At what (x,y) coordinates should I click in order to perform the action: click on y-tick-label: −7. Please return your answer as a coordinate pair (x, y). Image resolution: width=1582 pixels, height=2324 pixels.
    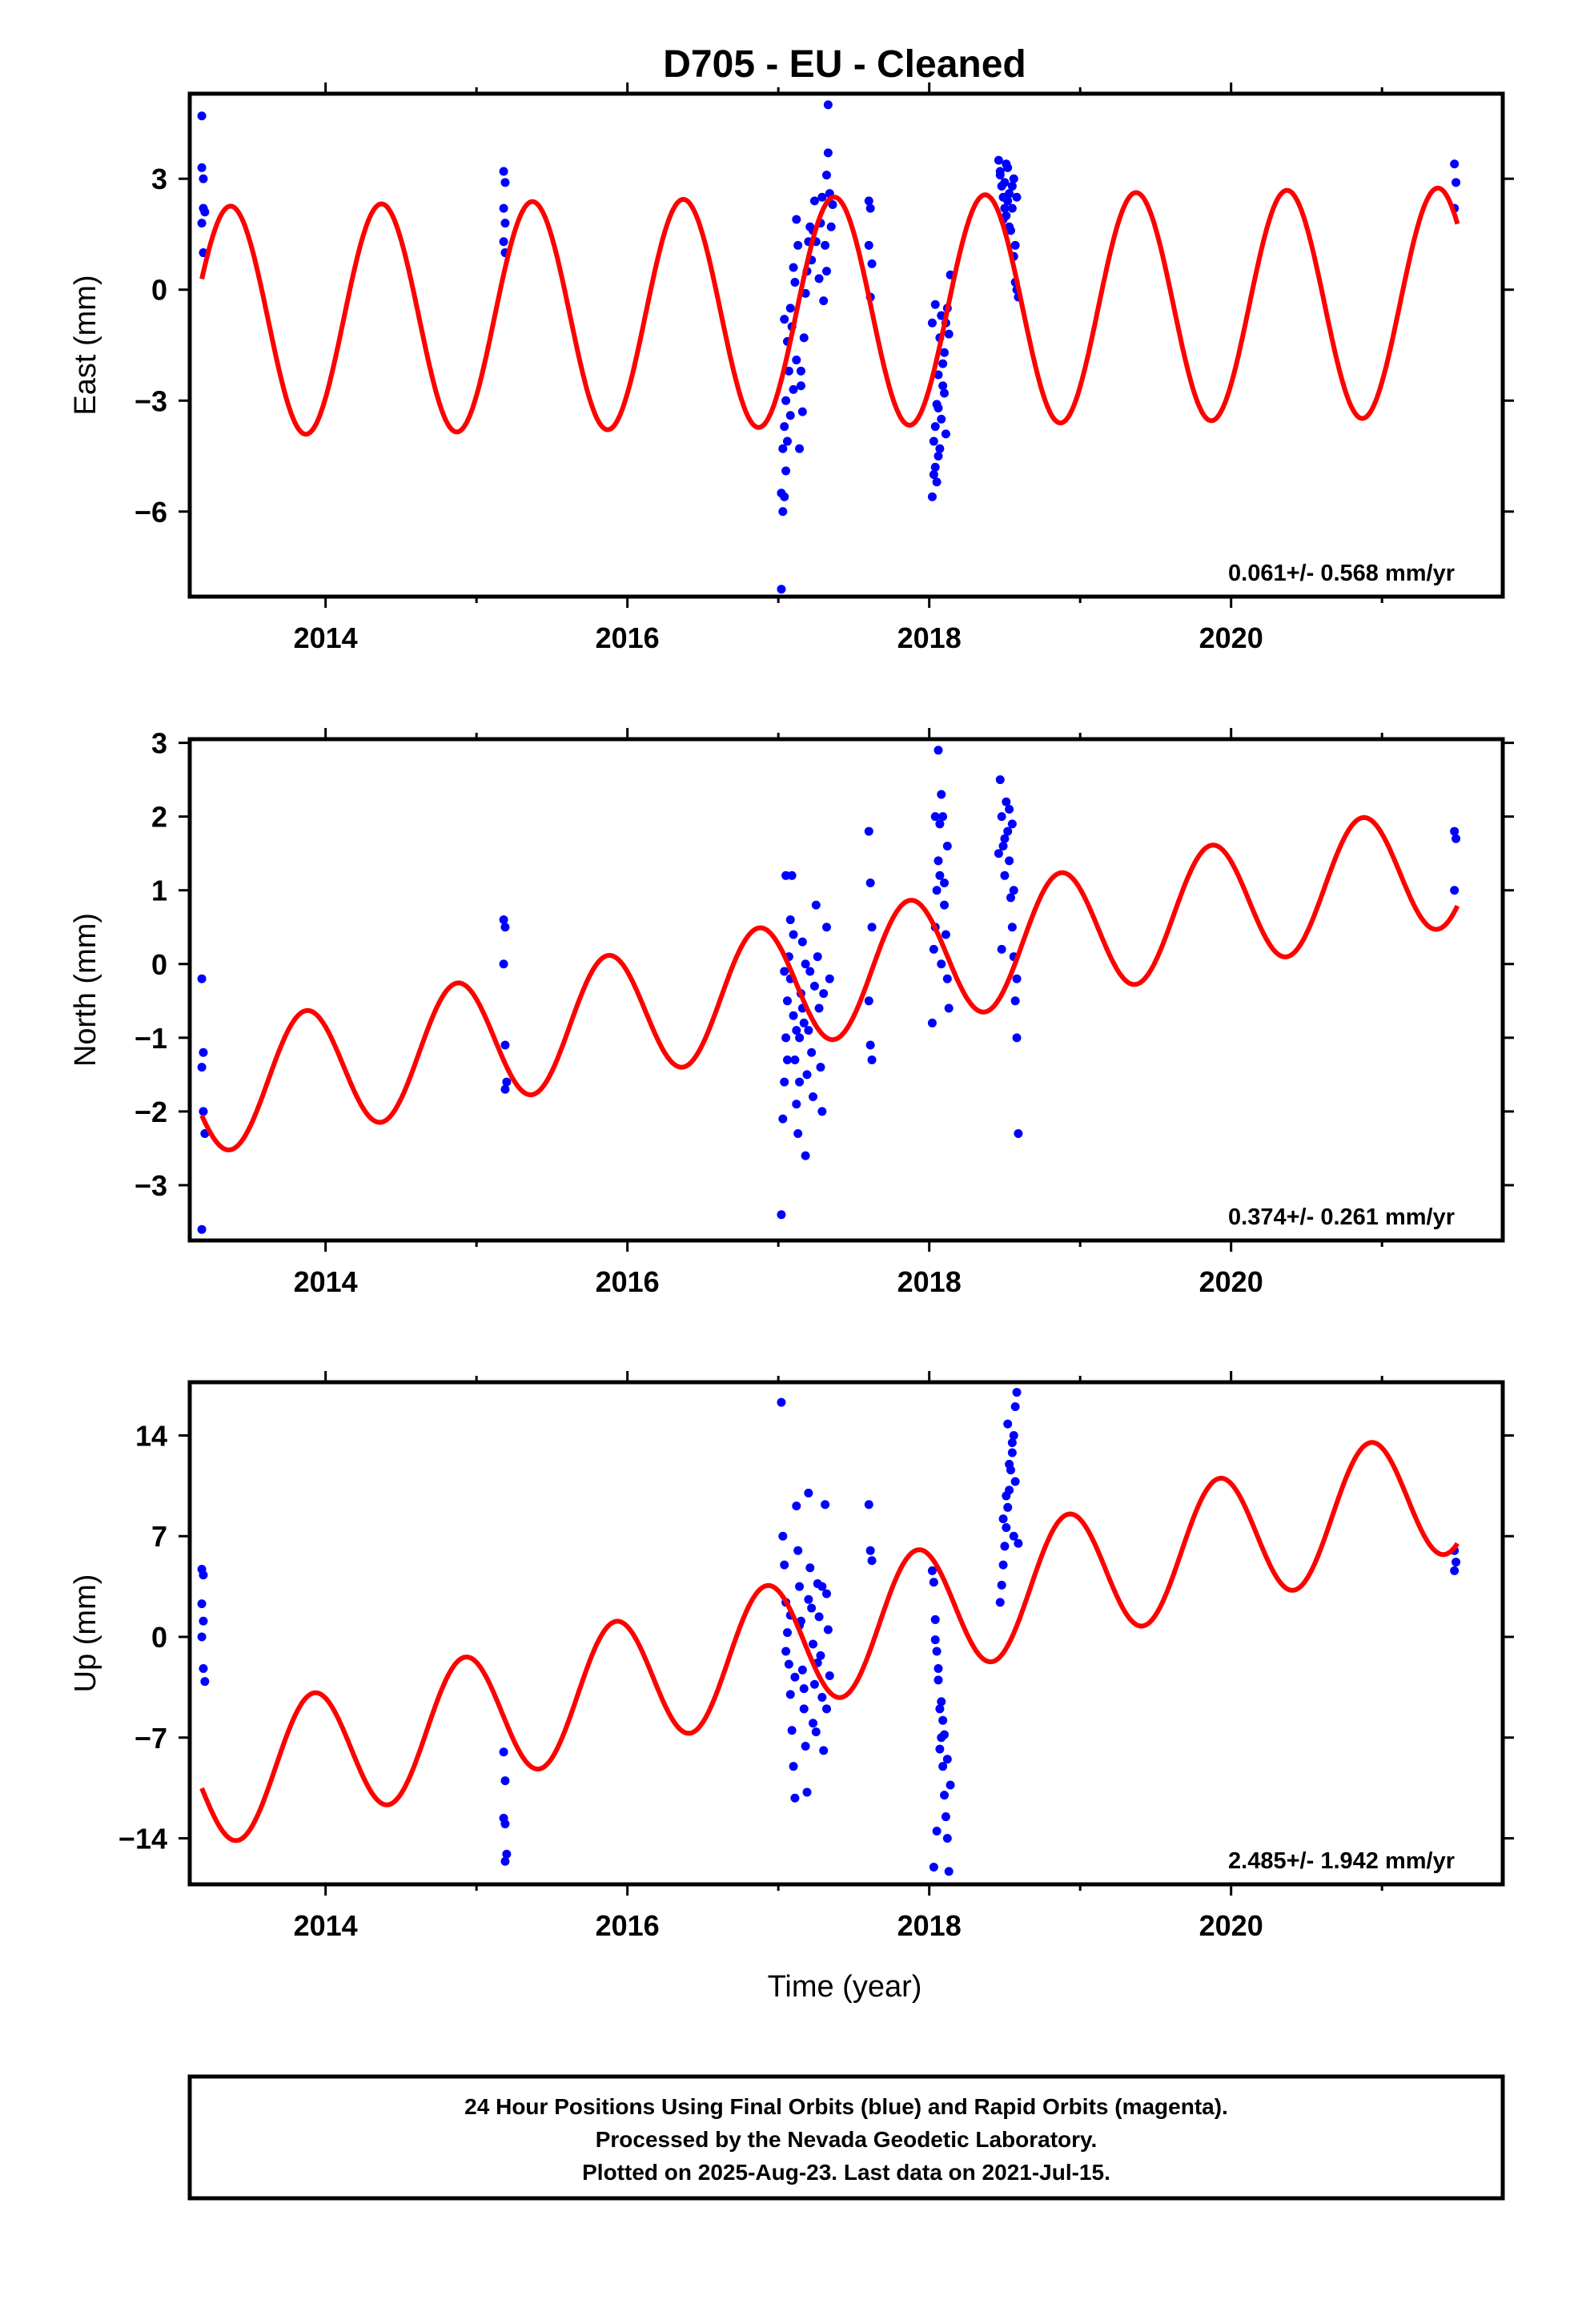
    Looking at the image, I should click on (151, 1739).